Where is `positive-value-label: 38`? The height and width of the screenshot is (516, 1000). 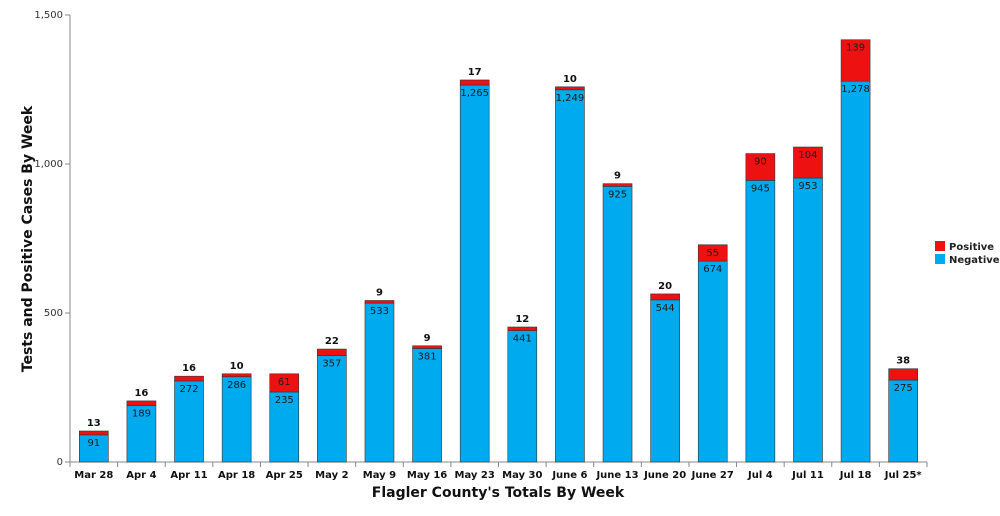
positive-value-label: 38 is located at coordinates (903, 361).